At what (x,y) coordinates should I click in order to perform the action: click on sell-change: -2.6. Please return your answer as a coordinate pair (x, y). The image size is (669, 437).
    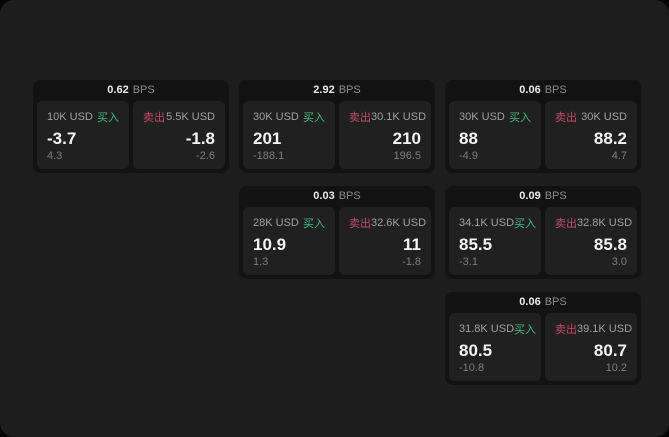
    Looking at the image, I should click on (205, 156).